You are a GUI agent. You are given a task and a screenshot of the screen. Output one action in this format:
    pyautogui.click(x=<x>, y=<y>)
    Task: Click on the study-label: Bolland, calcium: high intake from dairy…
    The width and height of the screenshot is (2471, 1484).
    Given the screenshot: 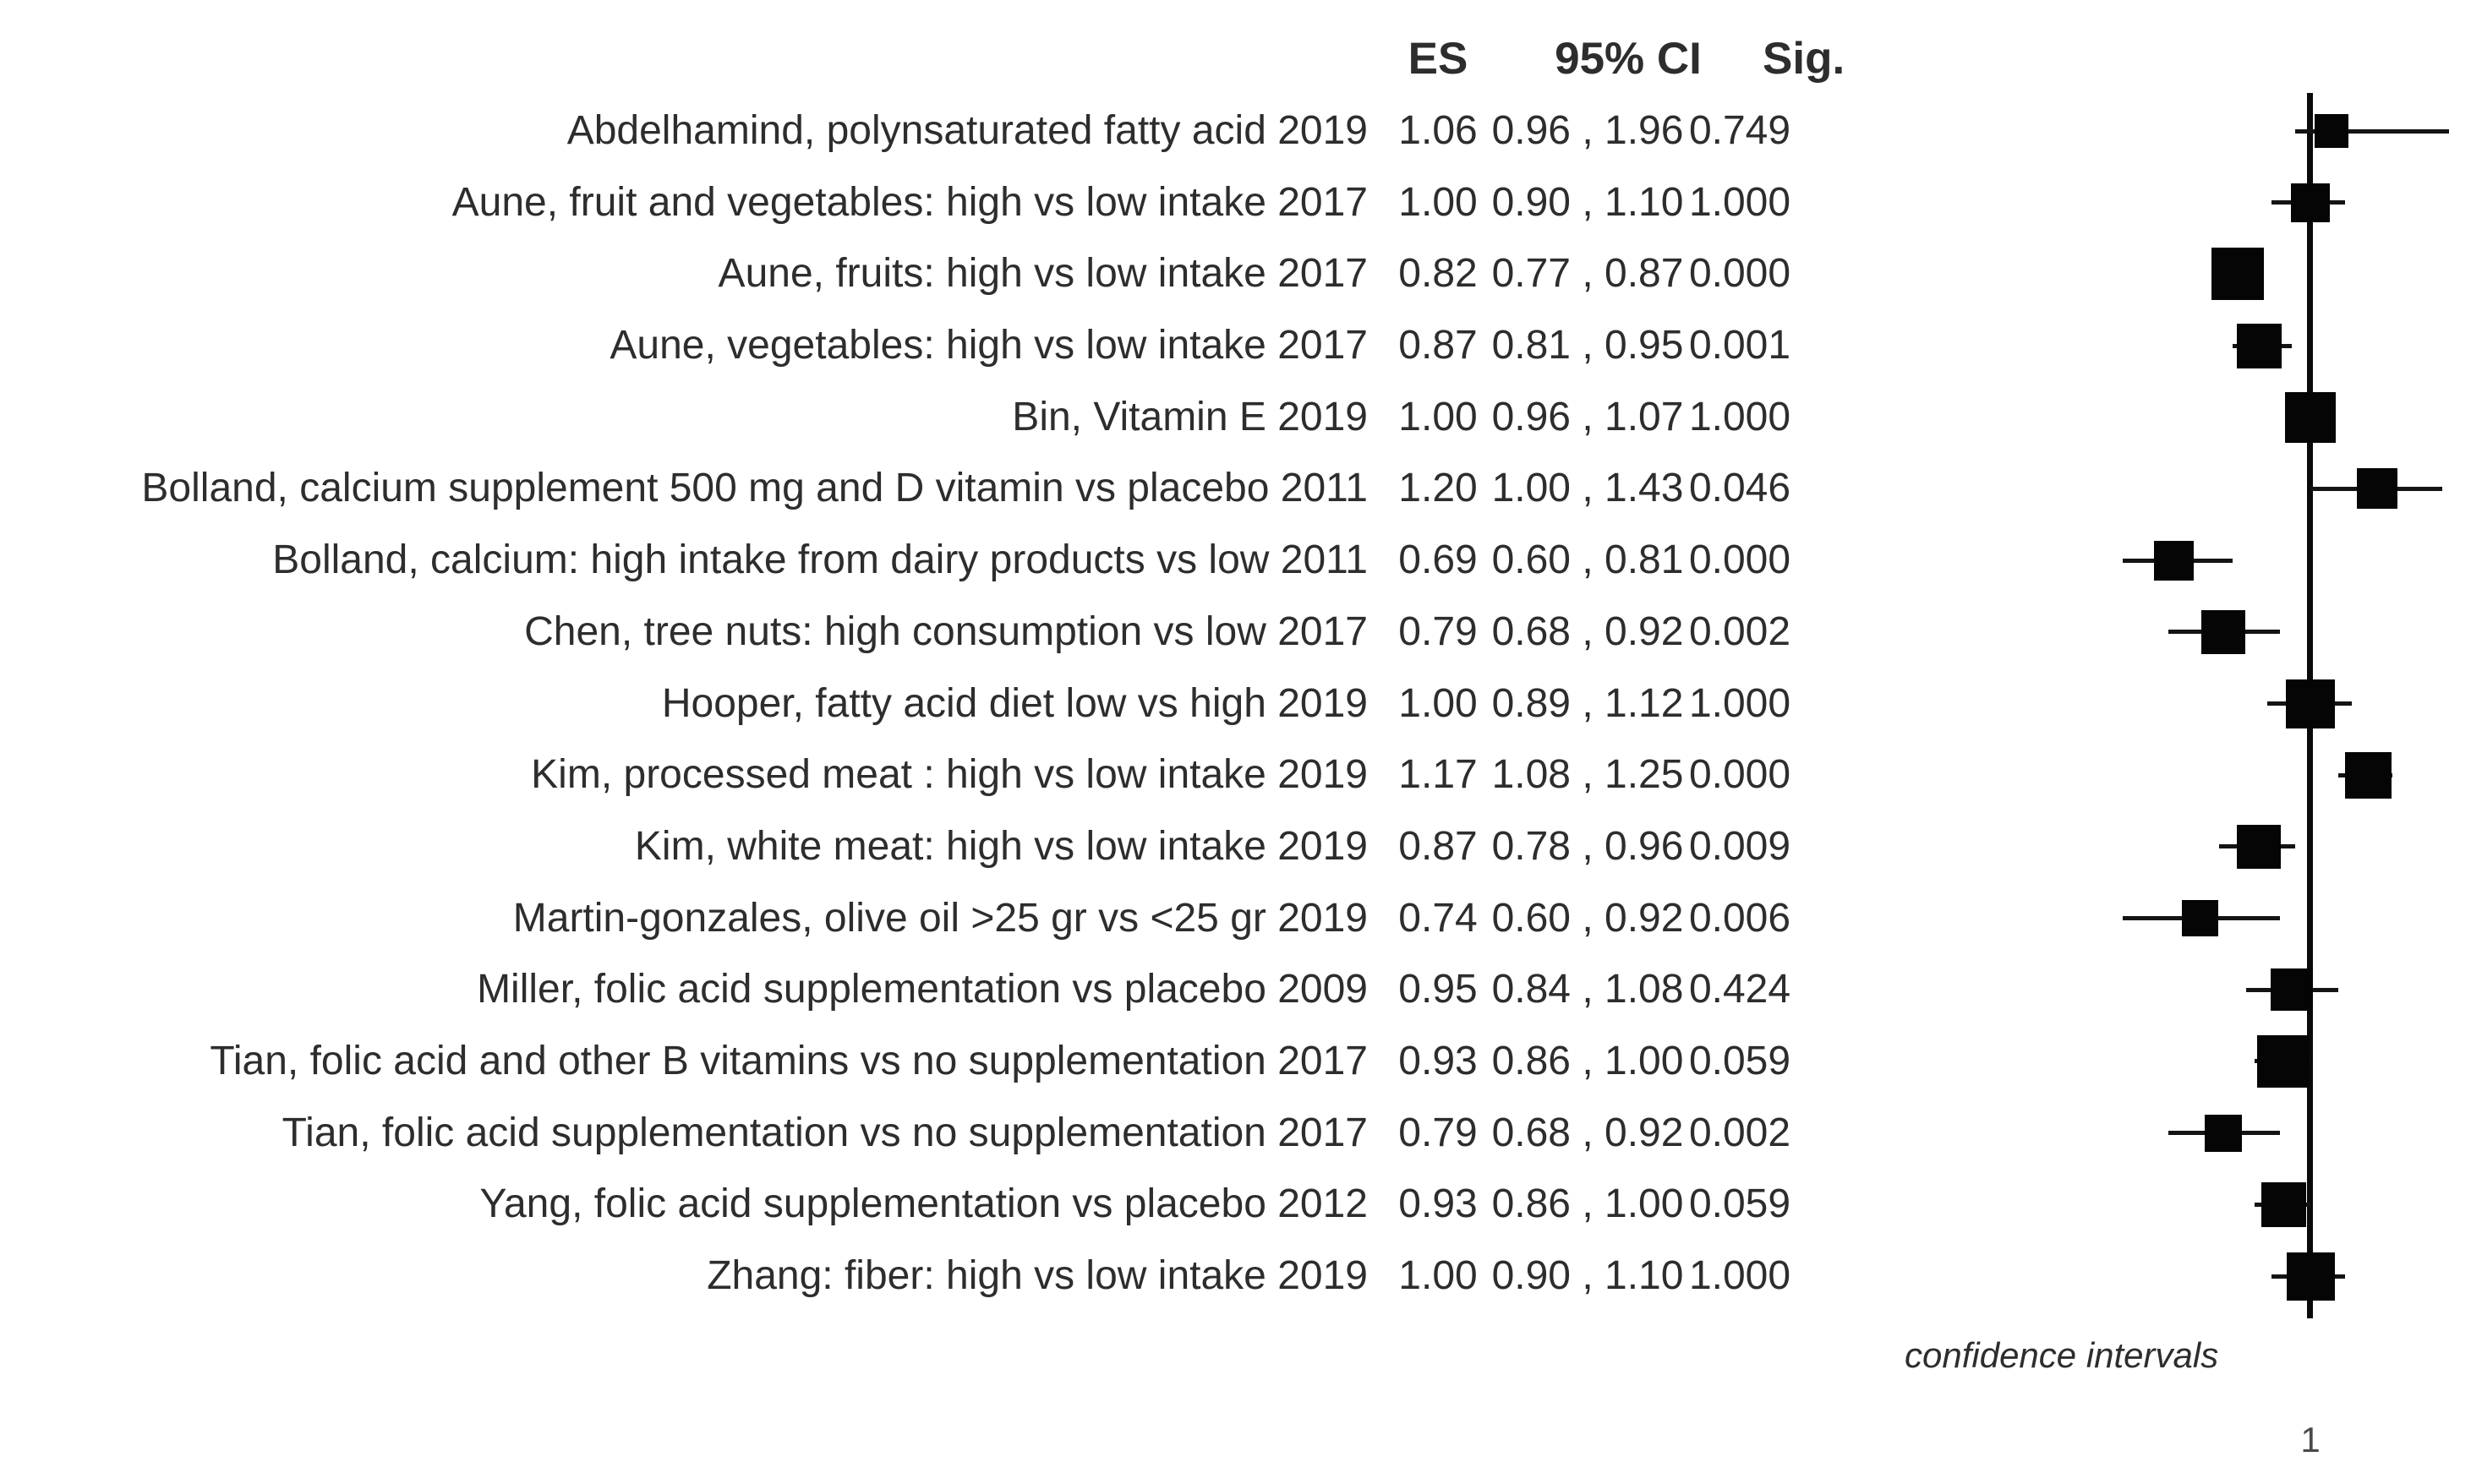 What is the action you would take?
    pyautogui.click(x=820, y=560)
    